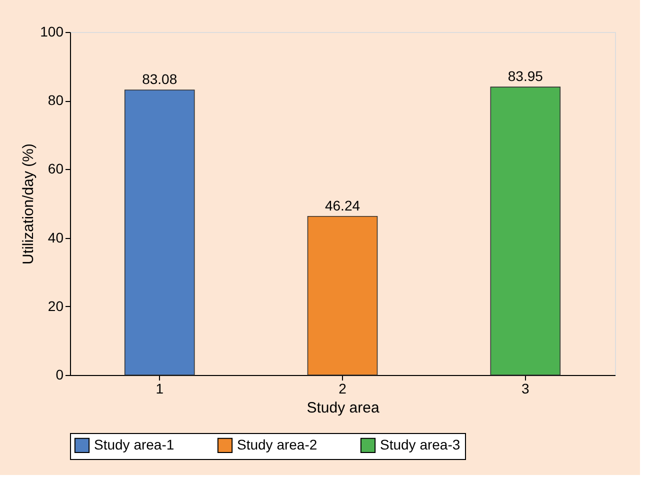 This screenshot has height=489, width=653. What do you see at coordinates (342, 205) in the screenshot?
I see `data-label: 46.24` at bounding box center [342, 205].